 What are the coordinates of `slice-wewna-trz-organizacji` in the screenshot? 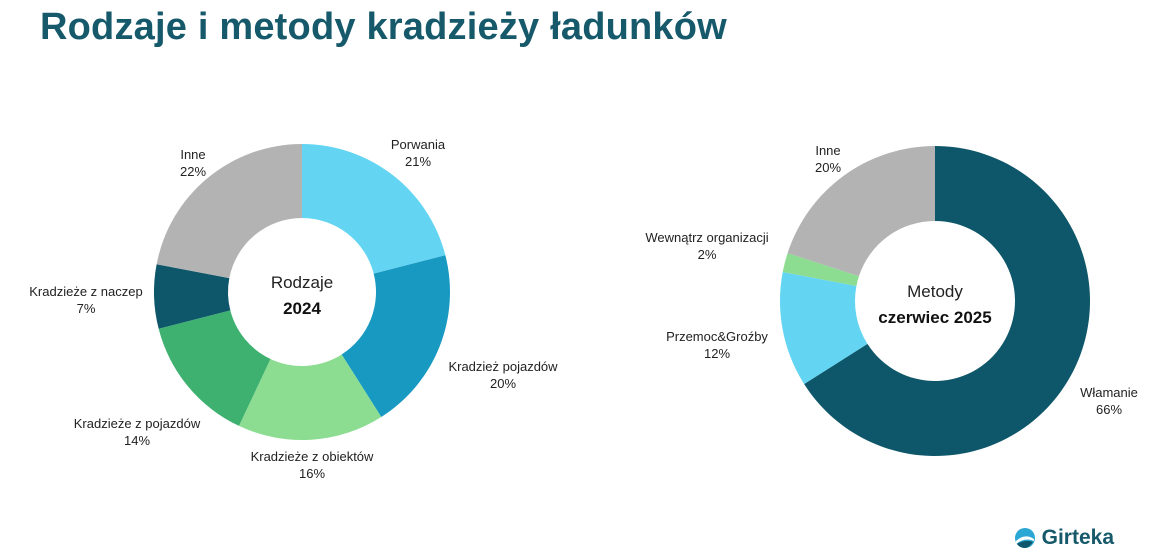 It's located at (820, 270).